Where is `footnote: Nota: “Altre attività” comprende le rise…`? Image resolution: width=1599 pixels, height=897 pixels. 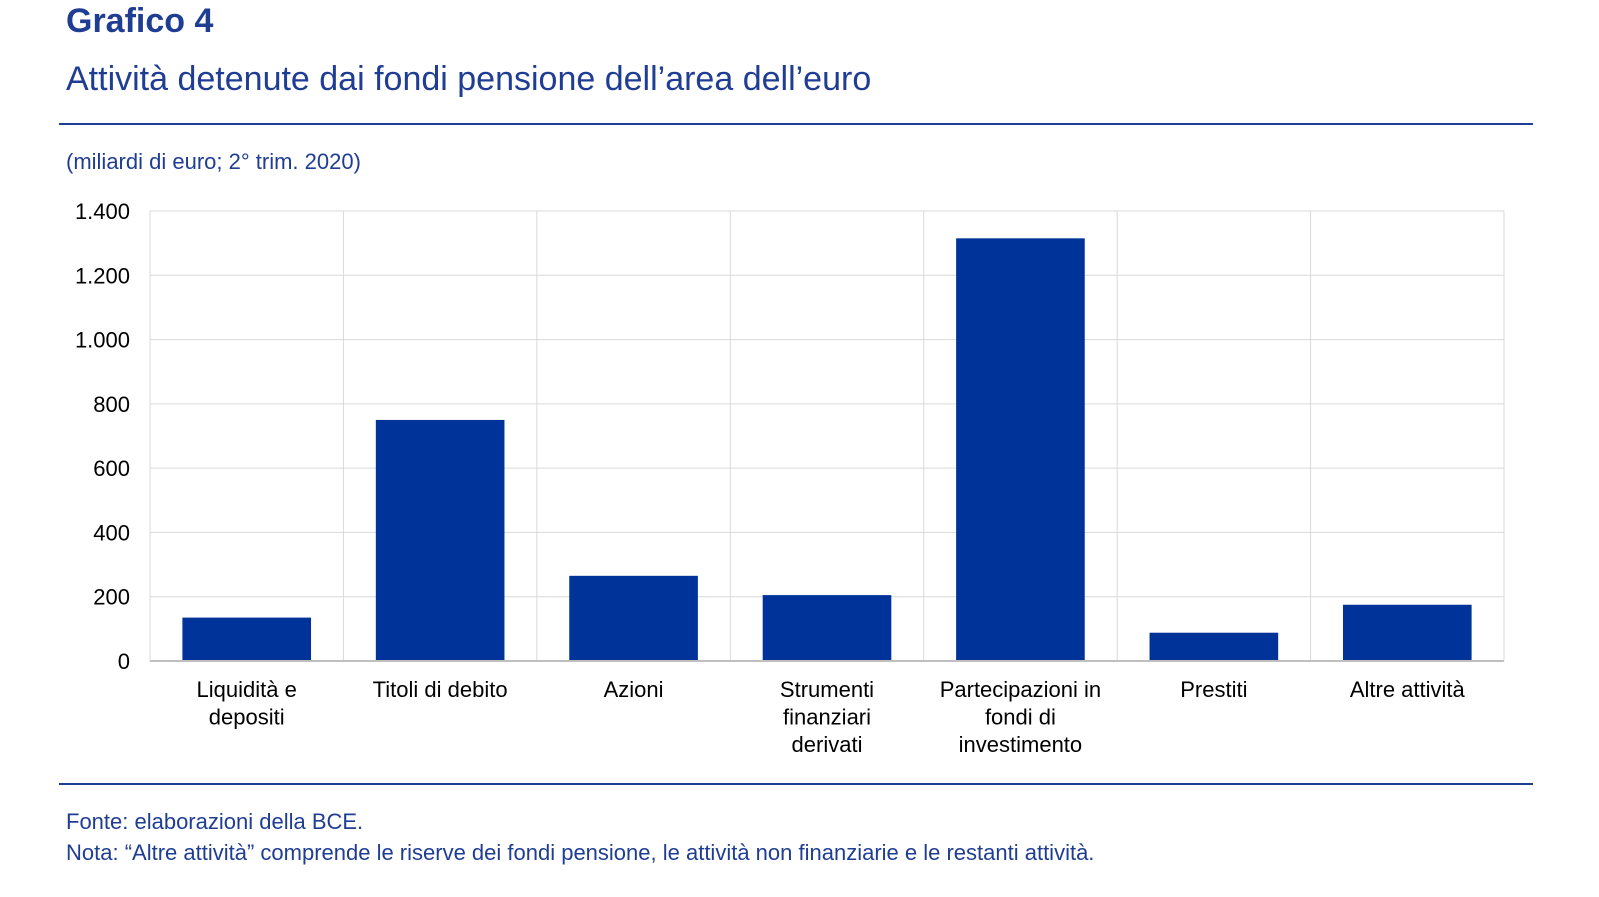
footnote: Nota: “Altre attività” comprende le rise… is located at coordinates (580, 852).